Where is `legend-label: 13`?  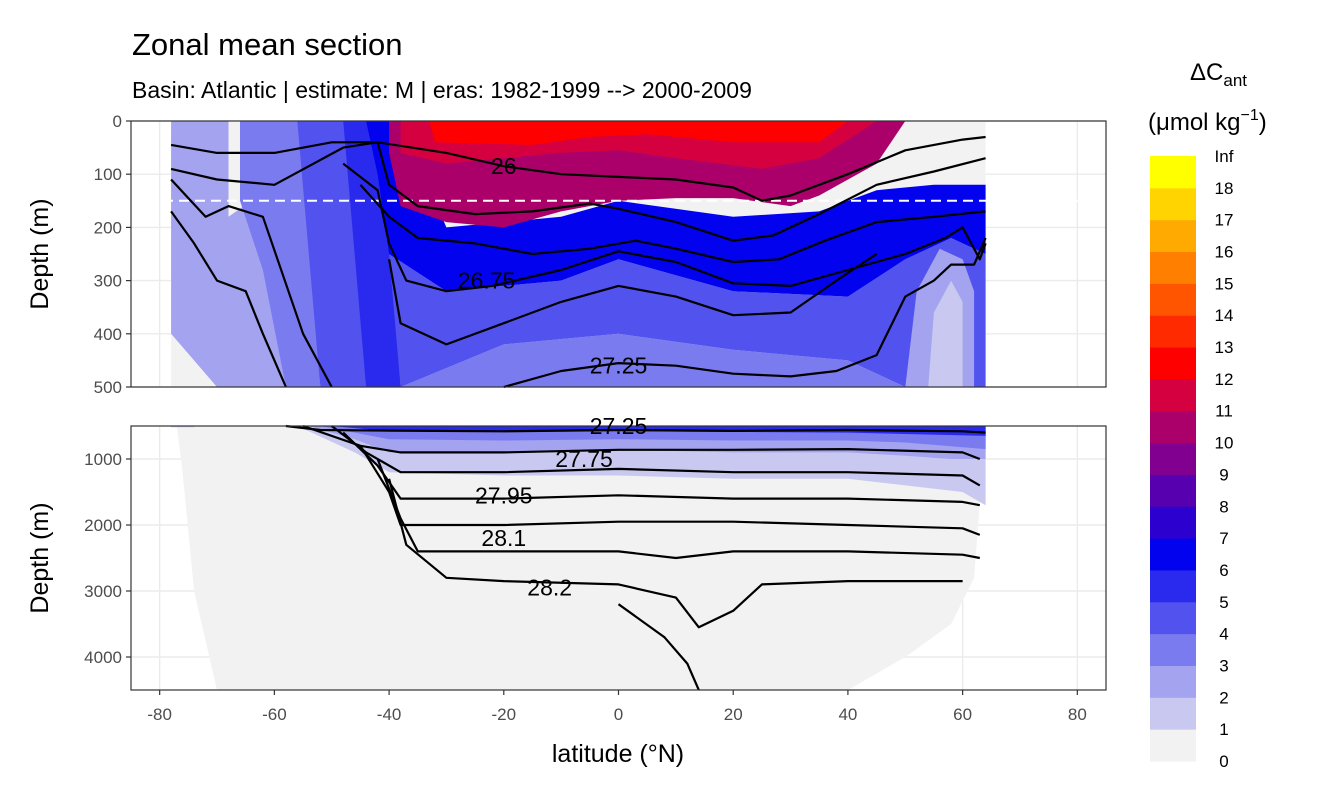 legend-label: 13 is located at coordinates (1224, 347).